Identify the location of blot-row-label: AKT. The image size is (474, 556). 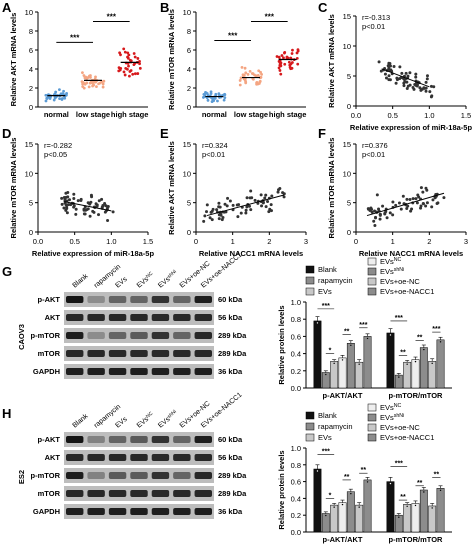
(53, 317).